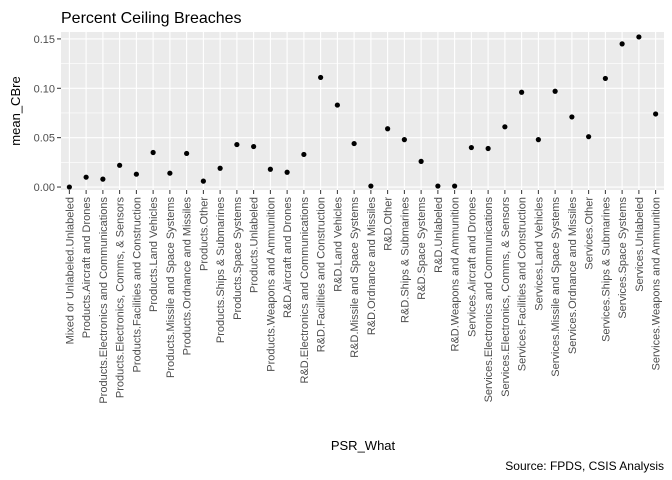 This screenshot has width=672, height=480. I want to click on x-tick-label: Services.Aircraft and Drones, so click(472, 267).